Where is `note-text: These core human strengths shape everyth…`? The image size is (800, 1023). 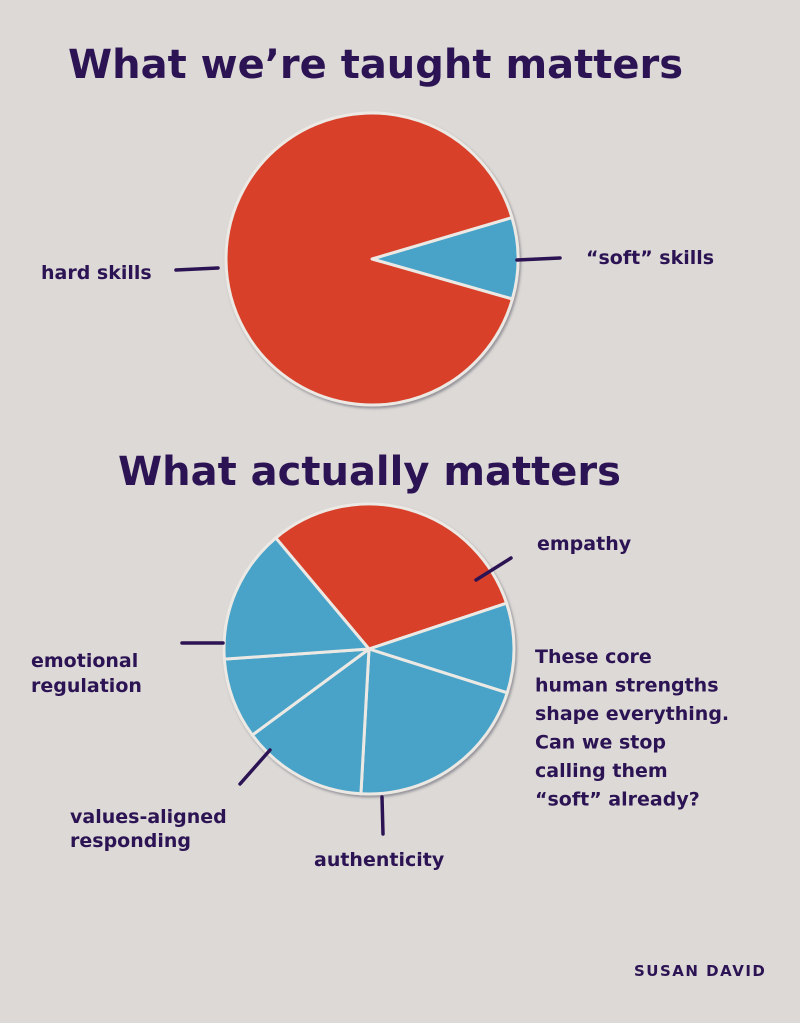
note-text: These core human strengths shape everyth… is located at coordinates (635, 728).